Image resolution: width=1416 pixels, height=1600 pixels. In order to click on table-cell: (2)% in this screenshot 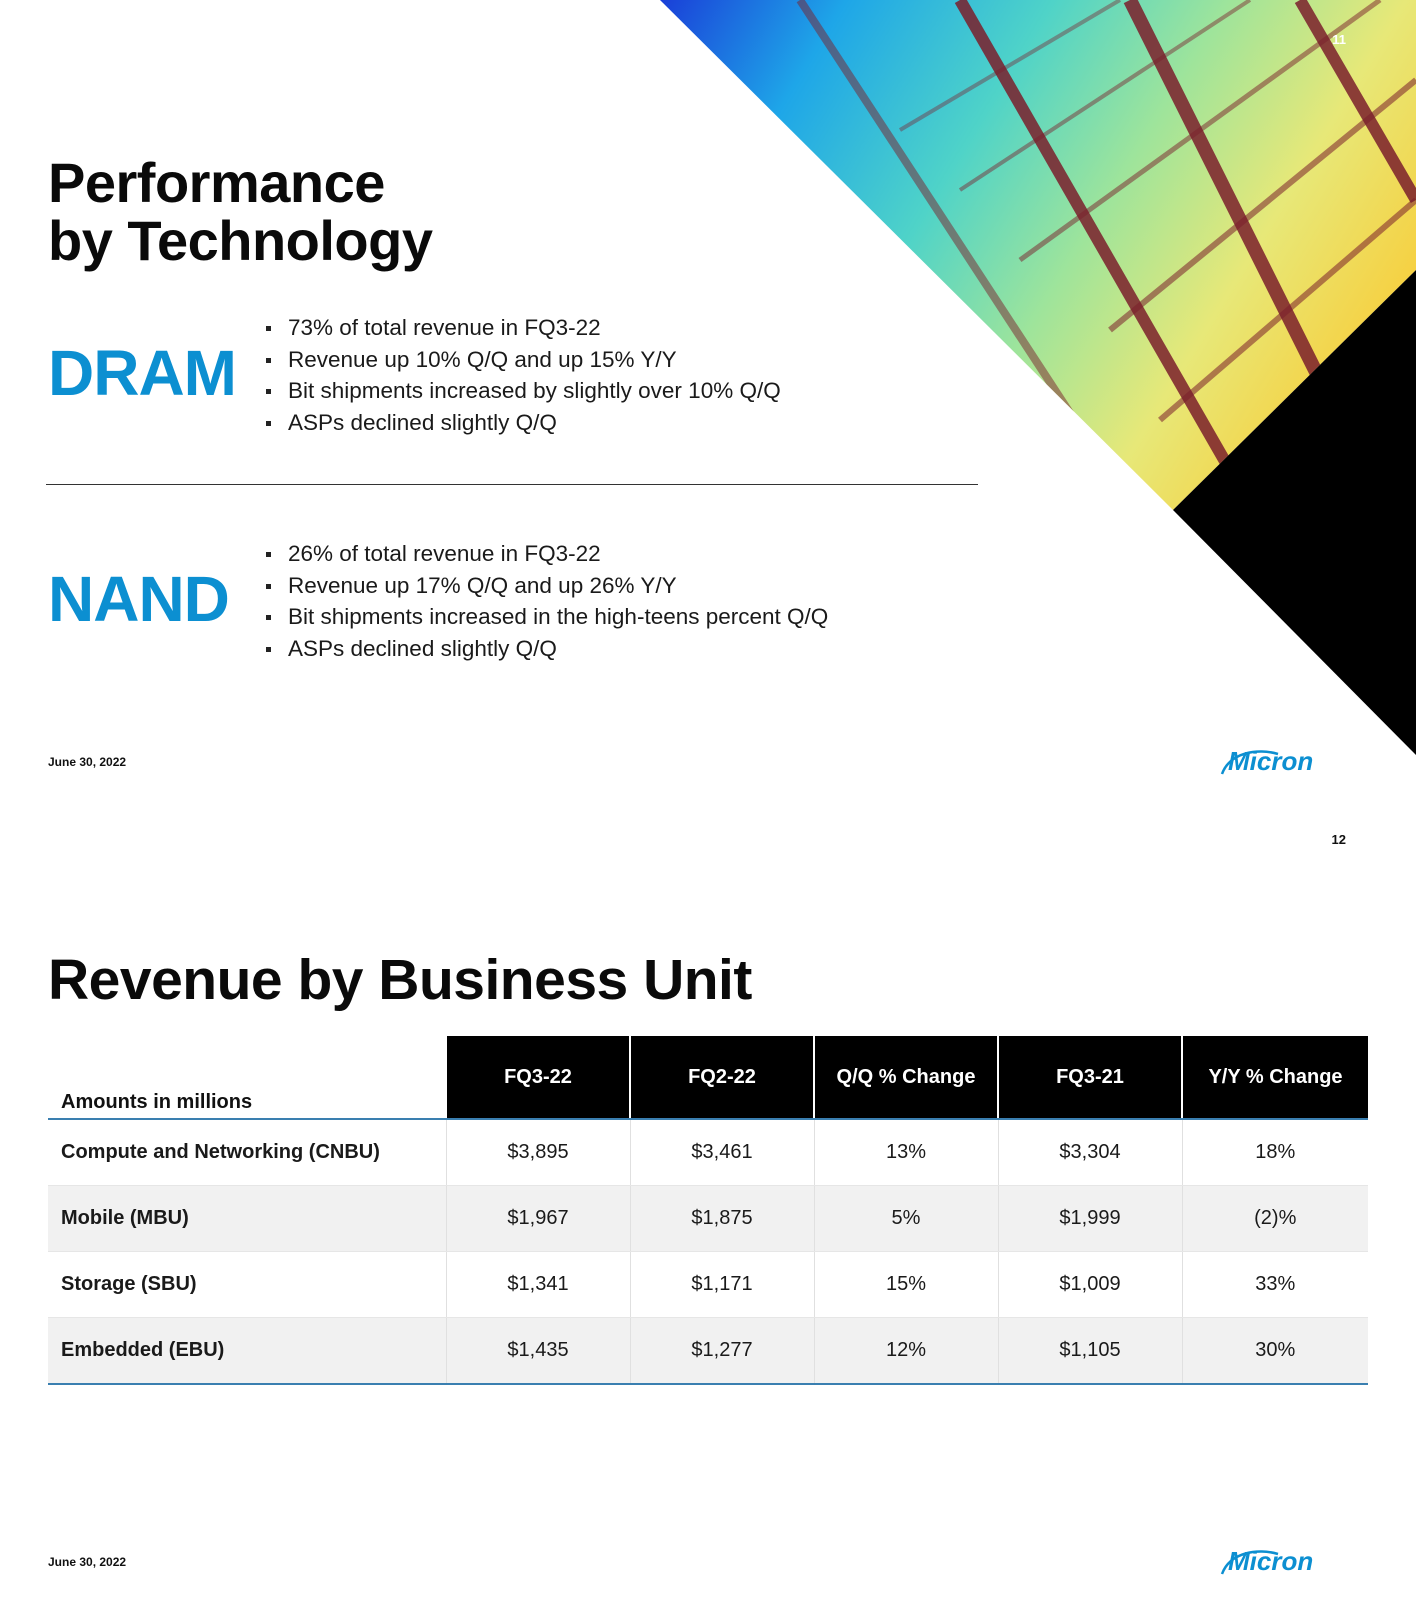, I will do `click(1274, 1218)`.